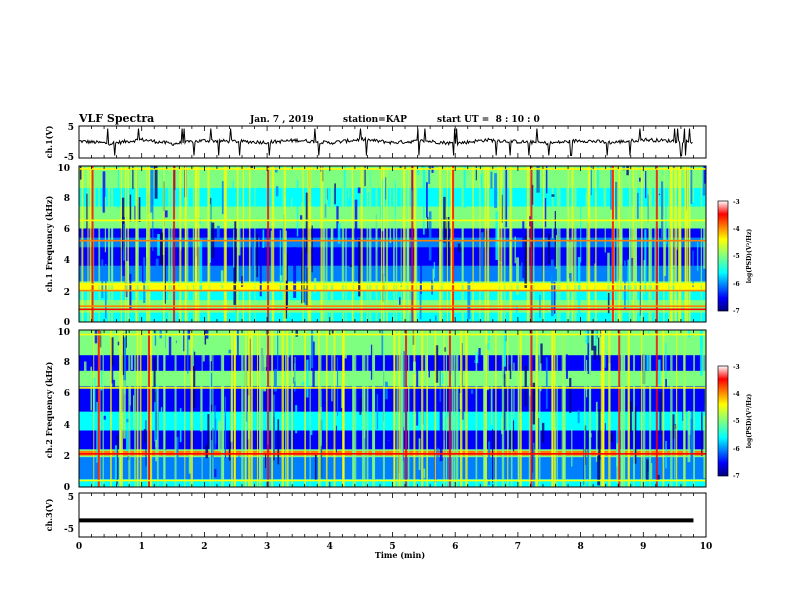 This screenshot has width=792, height=612. I want to click on ch3-ytick-bottom: -5, so click(69, 530).